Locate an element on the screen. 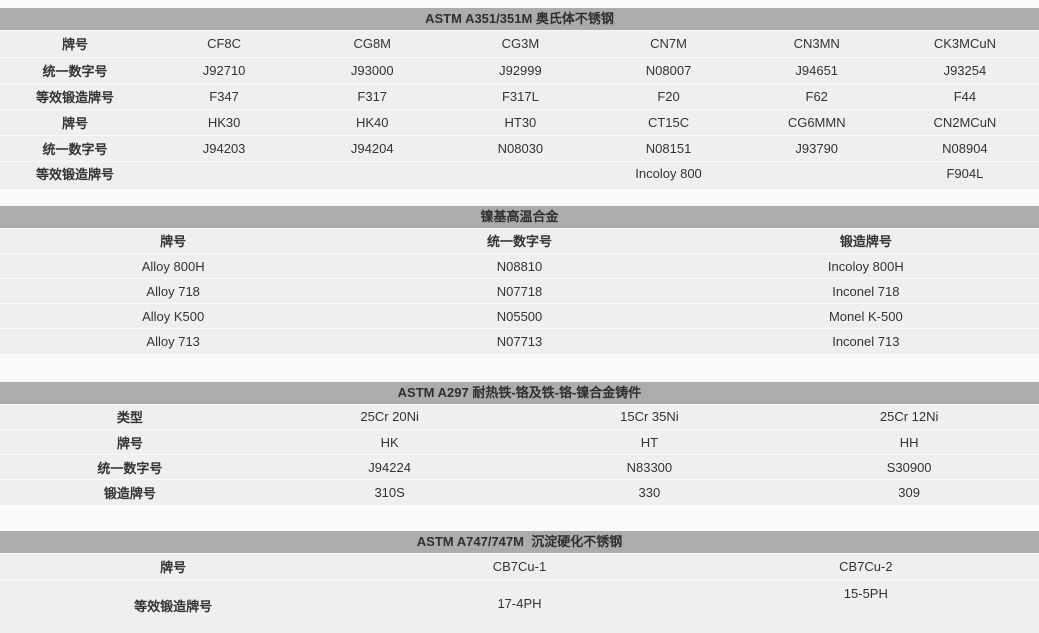 The height and width of the screenshot is (633, 1039). table-row: 类型 25Cr 20Ni 15Cr 35Ni 25Cr 12Ni is located at coordinates (519, 417).